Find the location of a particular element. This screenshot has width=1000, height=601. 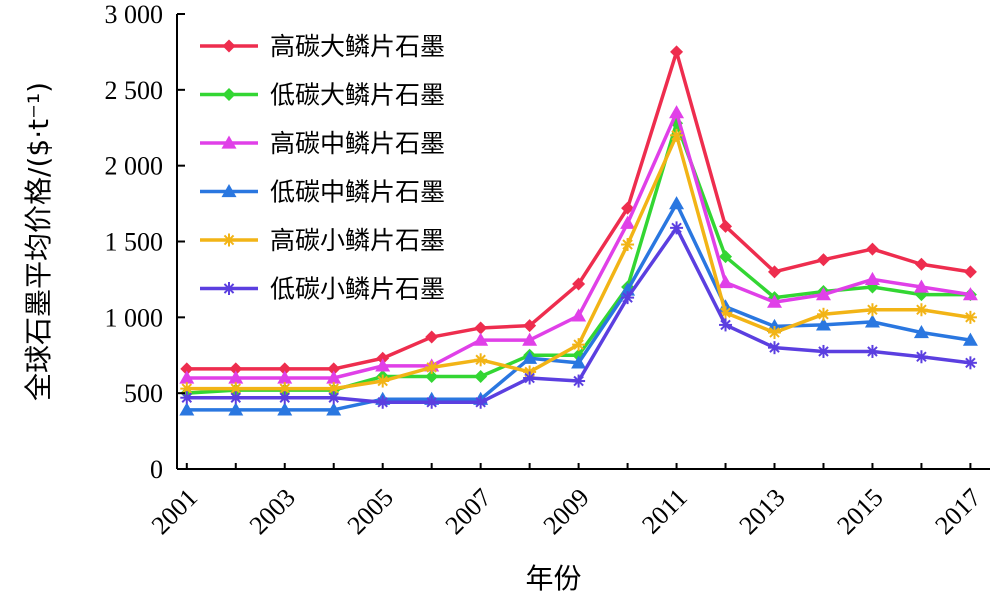

y-tick-label: 1 000 is located at coordinates (134, 317).